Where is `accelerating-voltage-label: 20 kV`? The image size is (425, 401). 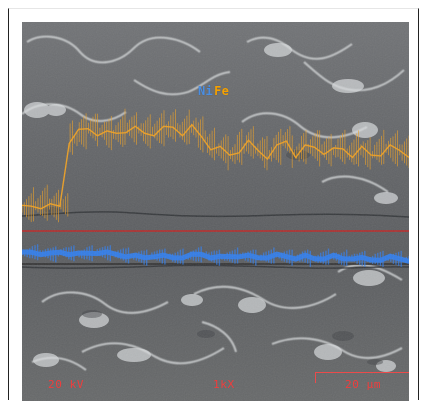 accelerating-voltage-label: 20 kV is located at coordinates (66, 384).